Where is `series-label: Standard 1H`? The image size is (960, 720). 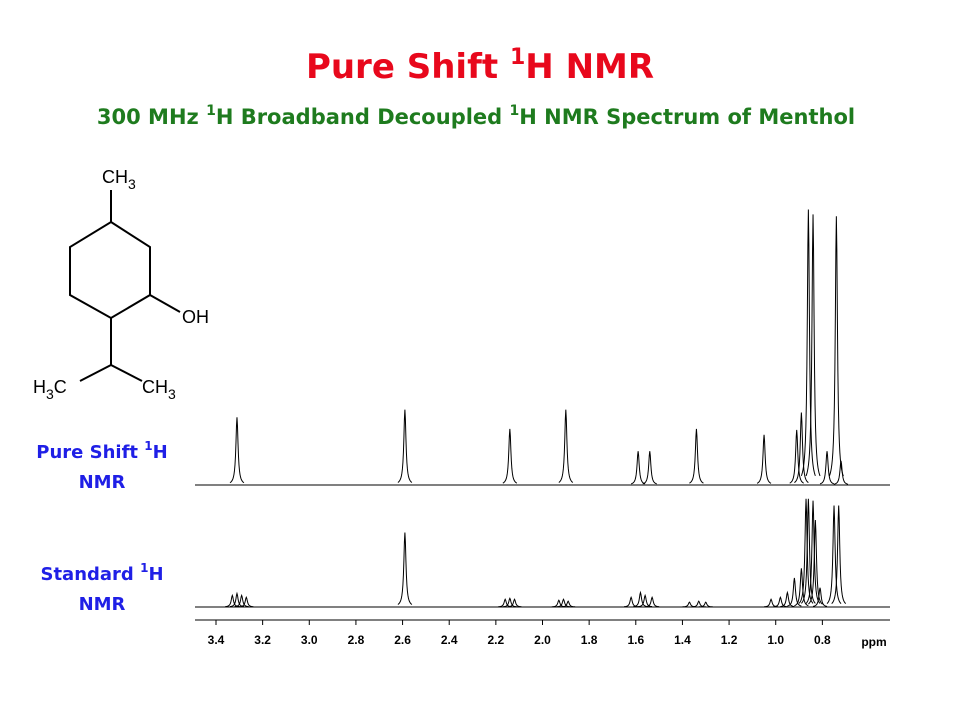 series-label: Standard 1H is located at coordinates (101, 573).